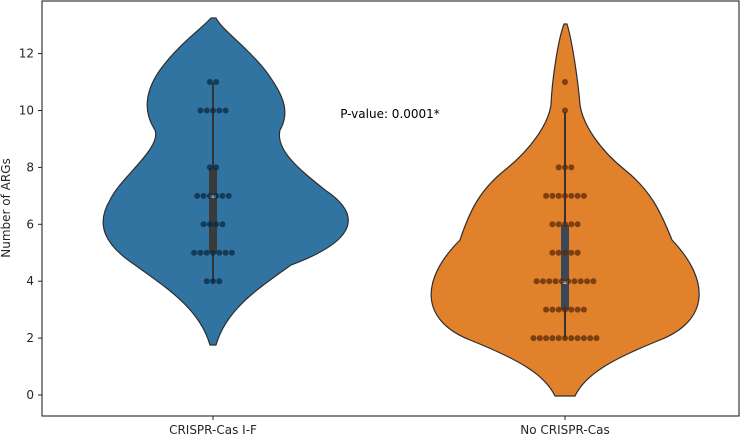 This screenshot has width=740, height=435. I want to click on y-tick-label: 6, so click(30, 224).